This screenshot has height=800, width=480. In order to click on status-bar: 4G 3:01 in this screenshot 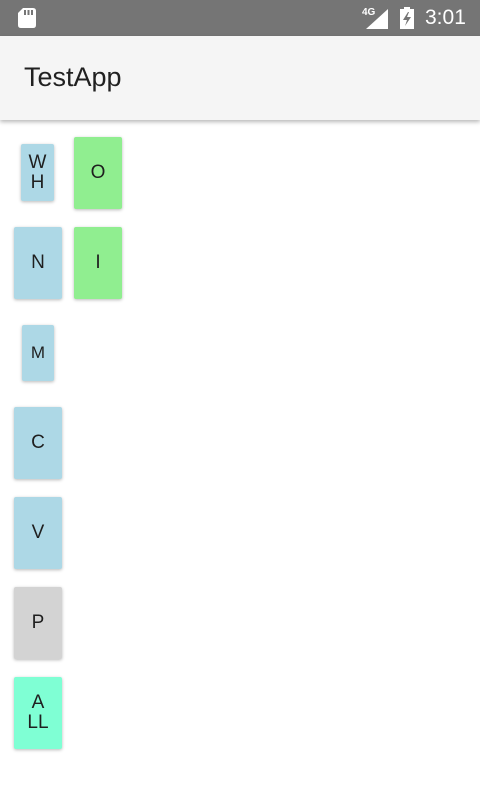, I will do `click(240, 18)`.